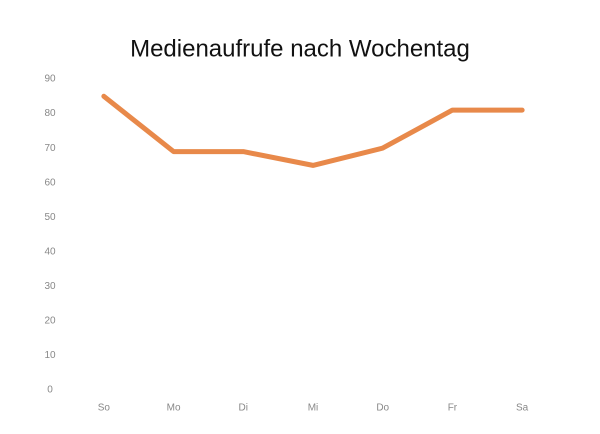 Image resolution: width=600 pixels, height=434 pixels. What do you see at coordinates (50, 390) in the screenshot?
I see `y-tick-label: 0` at bounding box center [50, 390].